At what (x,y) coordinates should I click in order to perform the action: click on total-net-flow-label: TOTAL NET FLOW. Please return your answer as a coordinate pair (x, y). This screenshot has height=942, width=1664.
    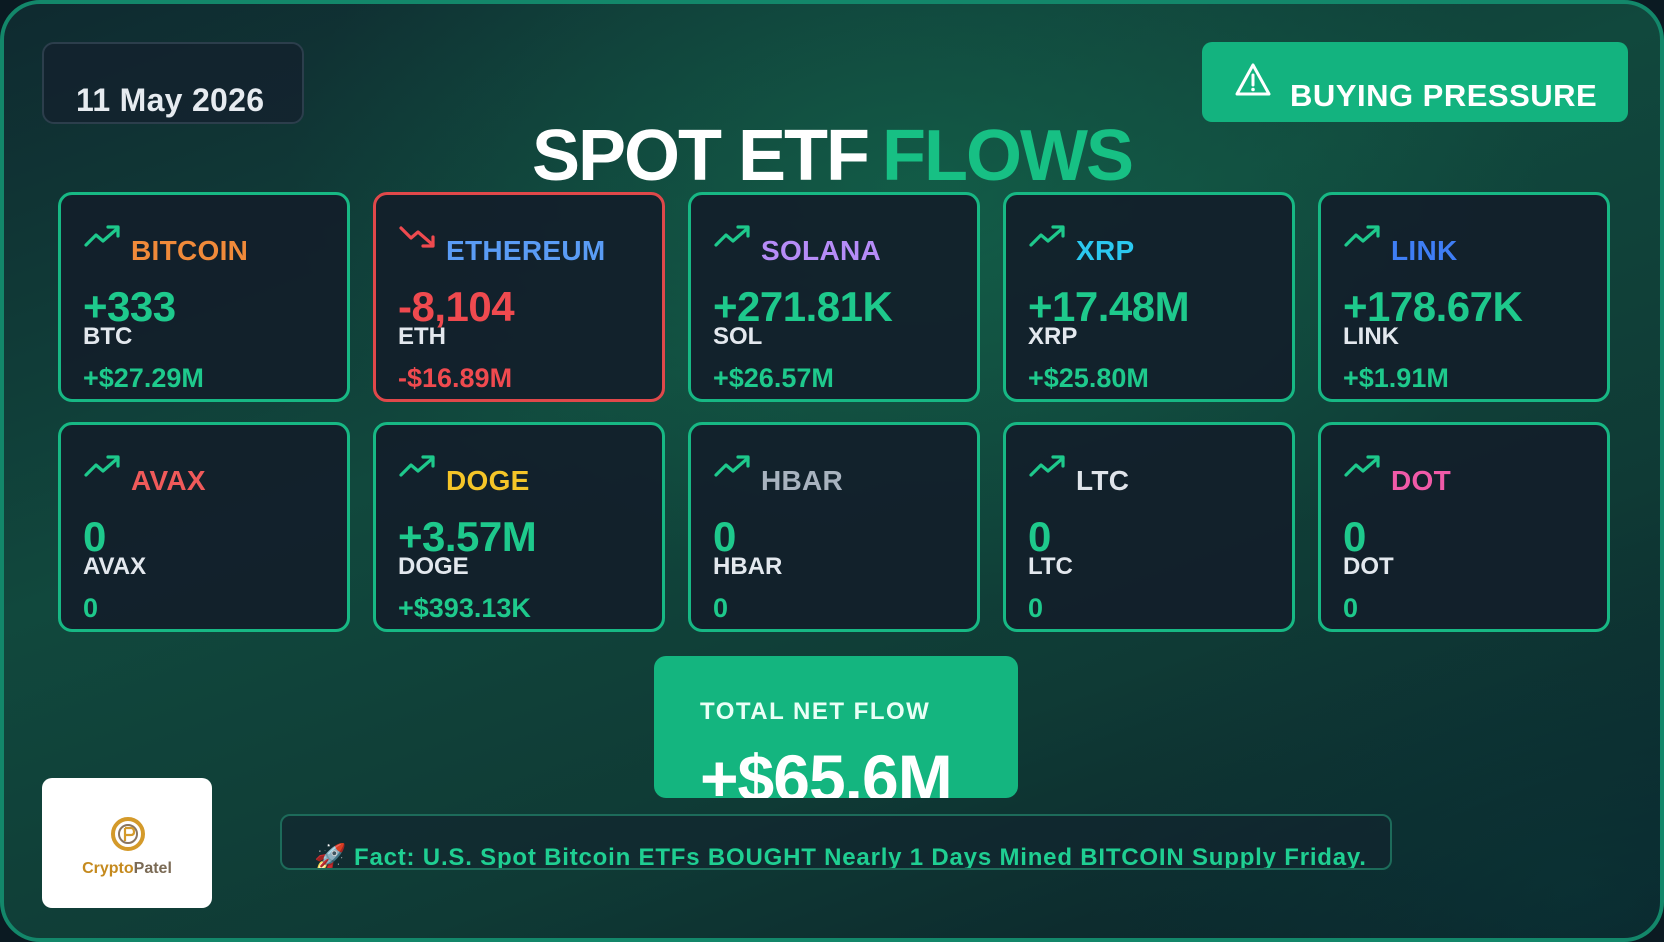
    Looking at the image, I should click on (815, 711).